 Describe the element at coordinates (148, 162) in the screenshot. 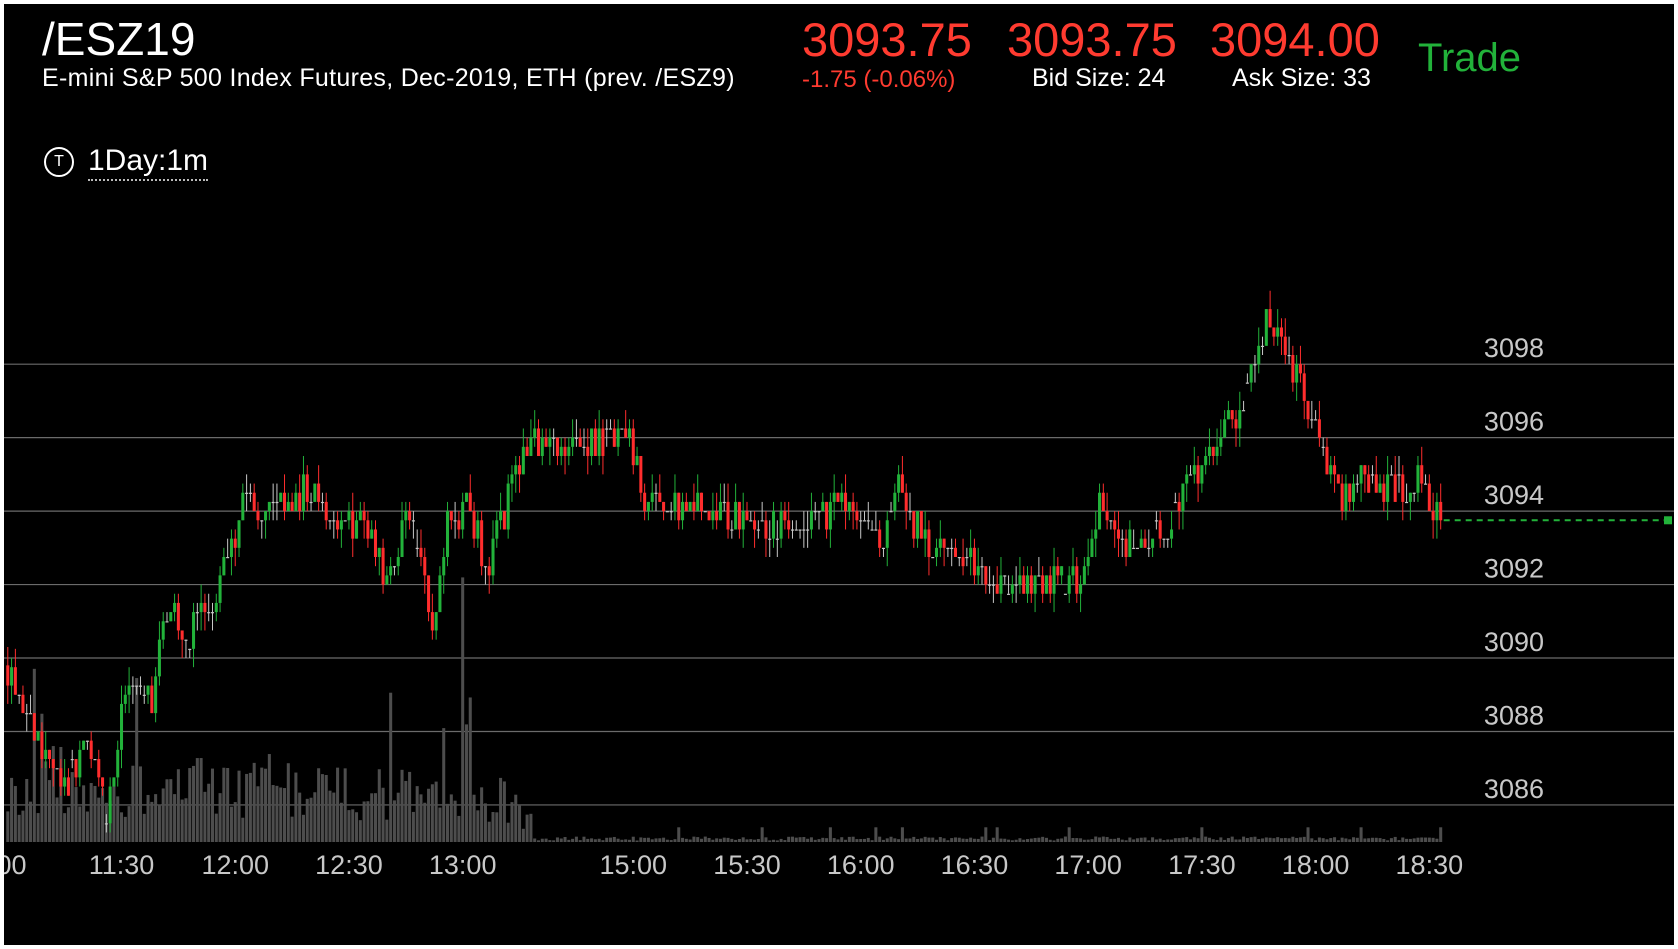

I see `period-label: 1Day:1m` at that location.